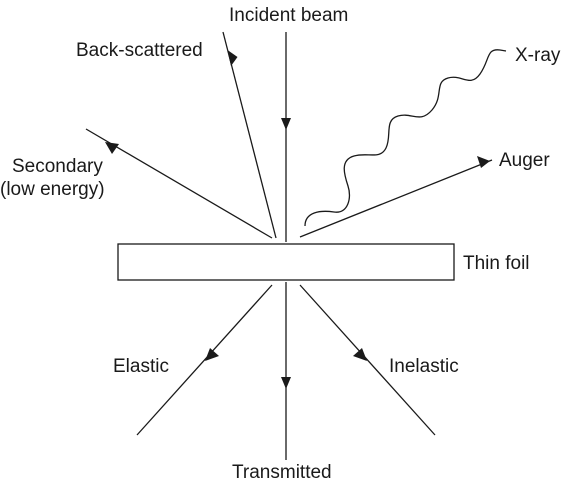 The image size is (573, 492). What do you see at coordinates (282, 472) in the screenshot?
I see `transmitted-label: Transmitted` at bounding box center [282, 472].